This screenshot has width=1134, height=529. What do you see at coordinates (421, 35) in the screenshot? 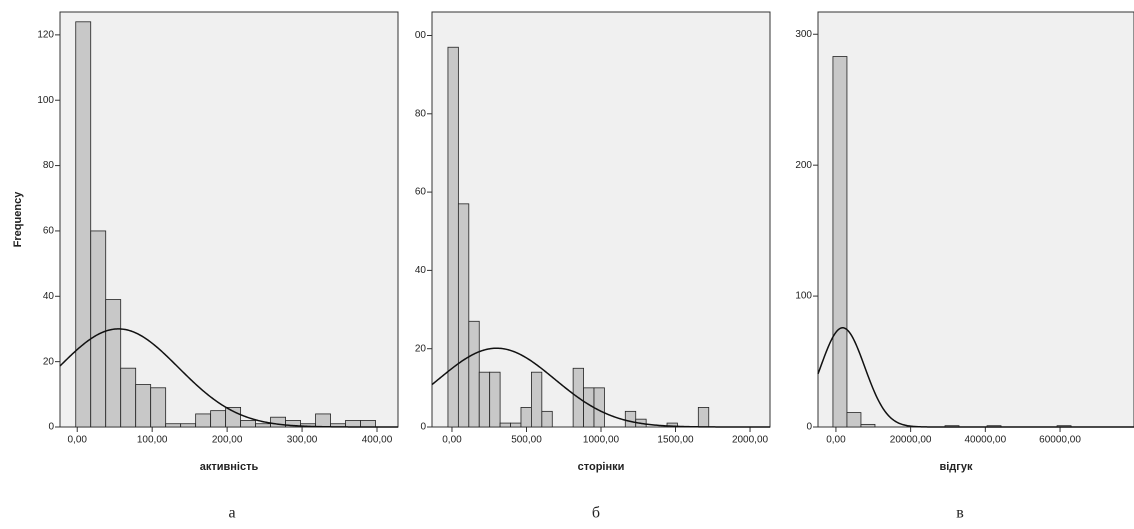
I see `y-tick-label: 00` at bounding box center [421, 35].